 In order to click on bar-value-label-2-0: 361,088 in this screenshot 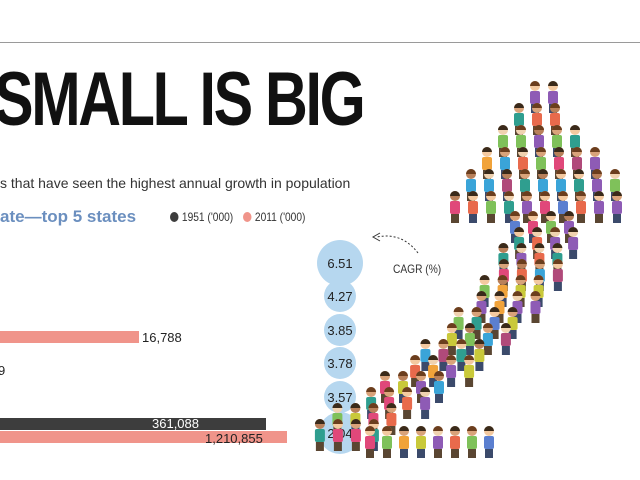, I will do `click(175, 423)`.